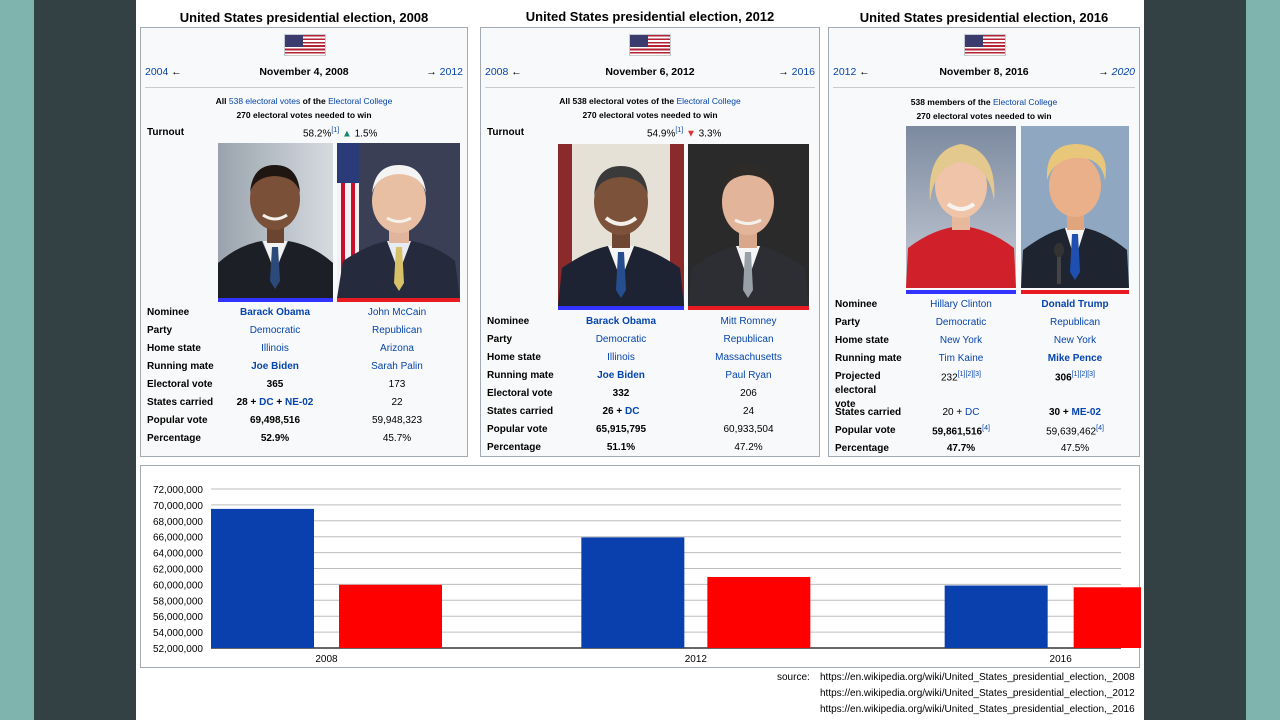  Describe the element at coordinates (1075, 431) in the screenshot. I see `popular-vote-rep: 59,639,462[4]` at that location.